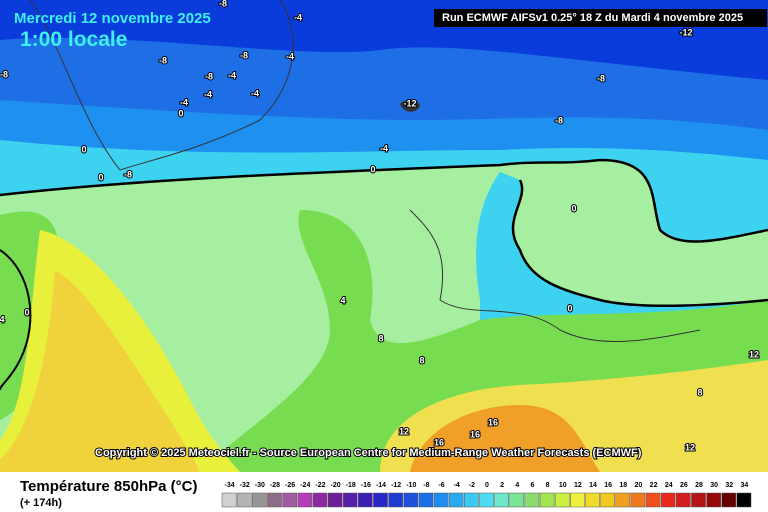  I want to click on legend-label: -18, so click(351, 485).